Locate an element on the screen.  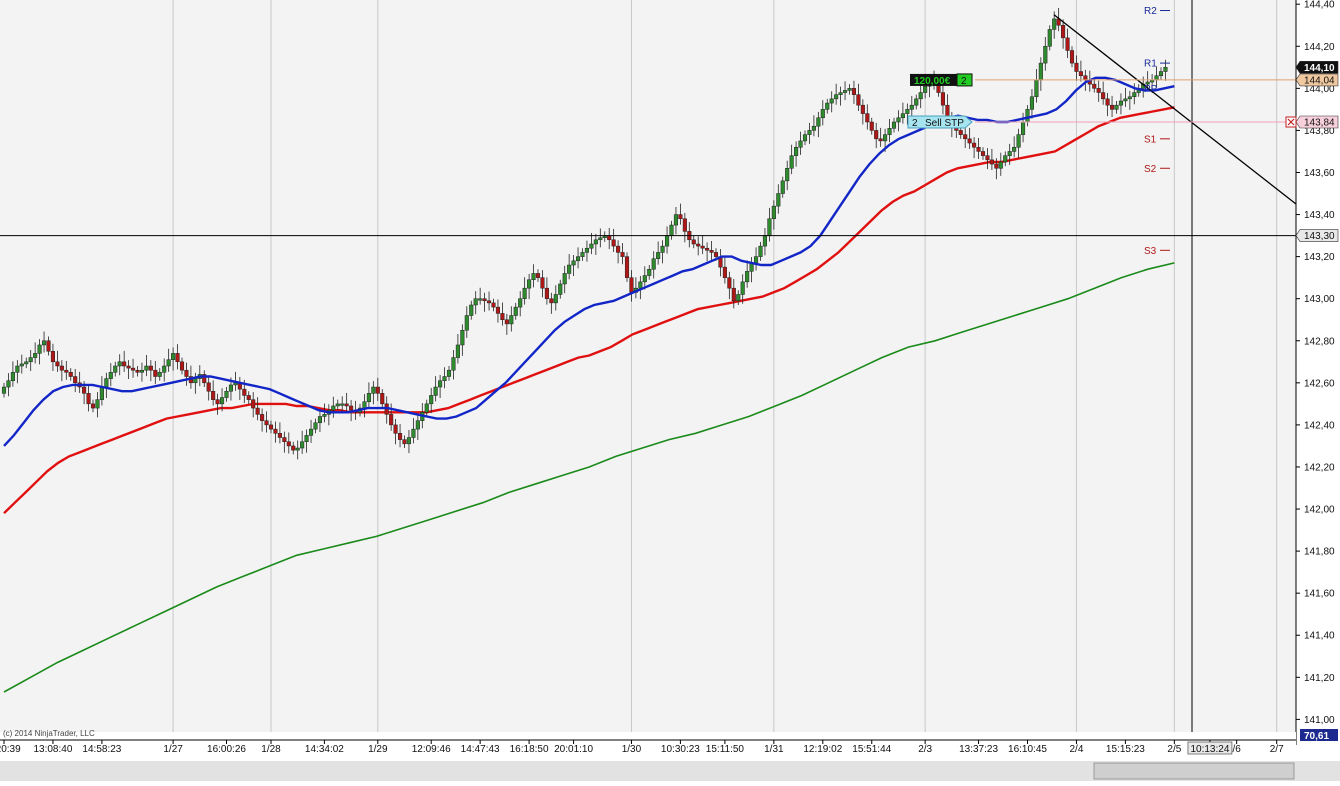
price-tick-label: 144,00 is located at coordinates (1319, 89).